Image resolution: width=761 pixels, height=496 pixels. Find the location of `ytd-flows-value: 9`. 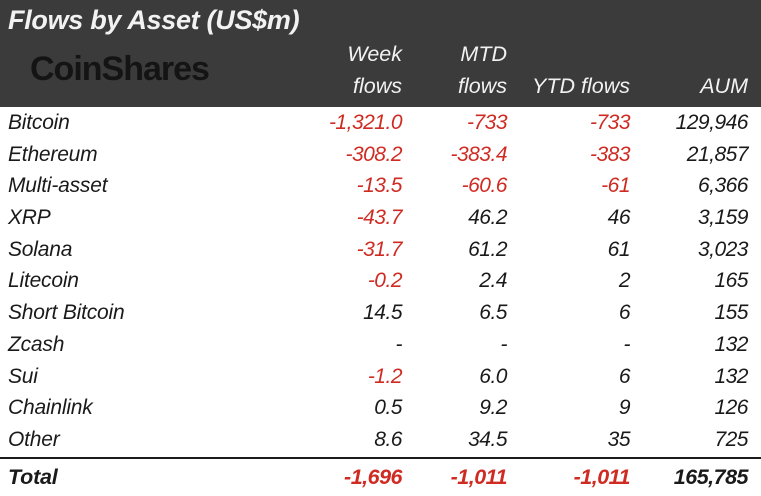

ytd-flows-value: 9 is located at coordinates (624, 408).